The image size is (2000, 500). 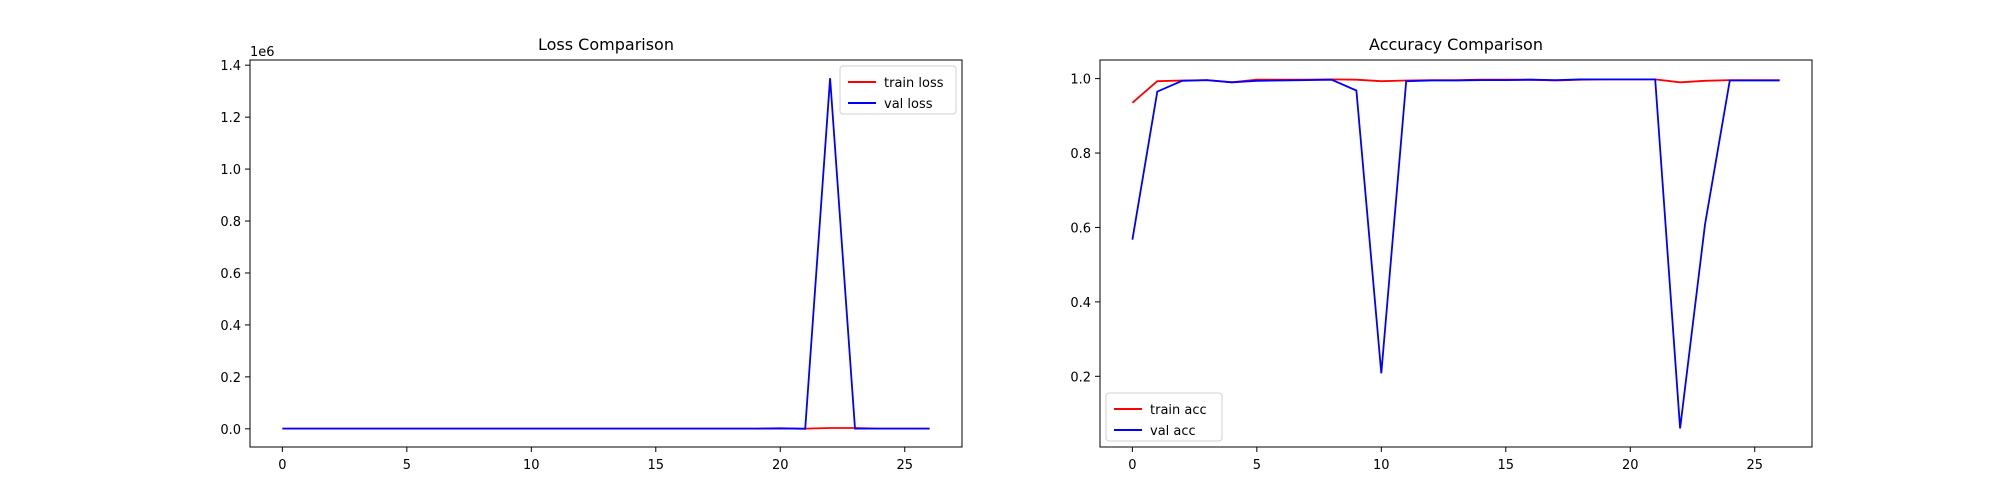 What do you see at coordinates (230, 378) in the screenshot?
I see `loss-chart-y-tick-label: 0.2` at bounding box center [230, 378].